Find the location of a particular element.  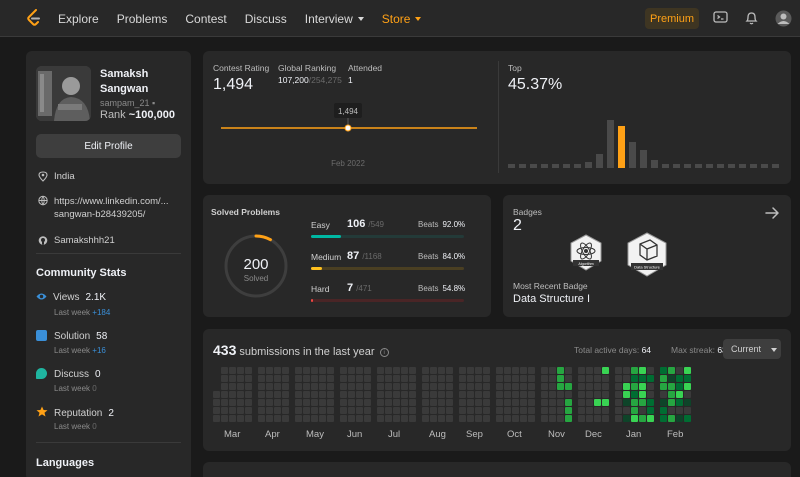

submission-heatmap is located at coordinates (498, 396).